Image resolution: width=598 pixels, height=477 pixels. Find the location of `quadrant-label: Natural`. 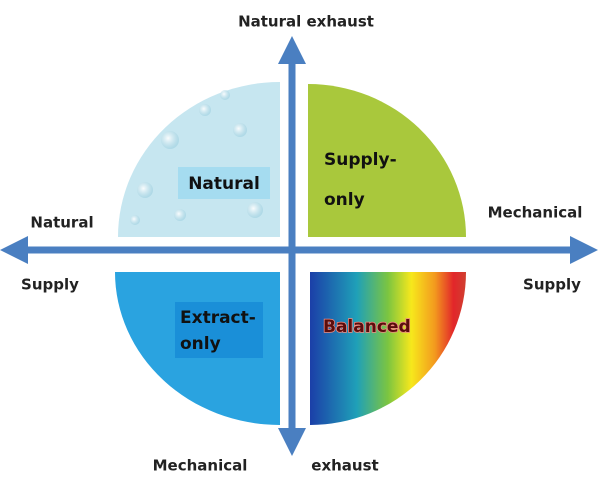

quadrant-label: Natural is located at coordinates (224, 184).